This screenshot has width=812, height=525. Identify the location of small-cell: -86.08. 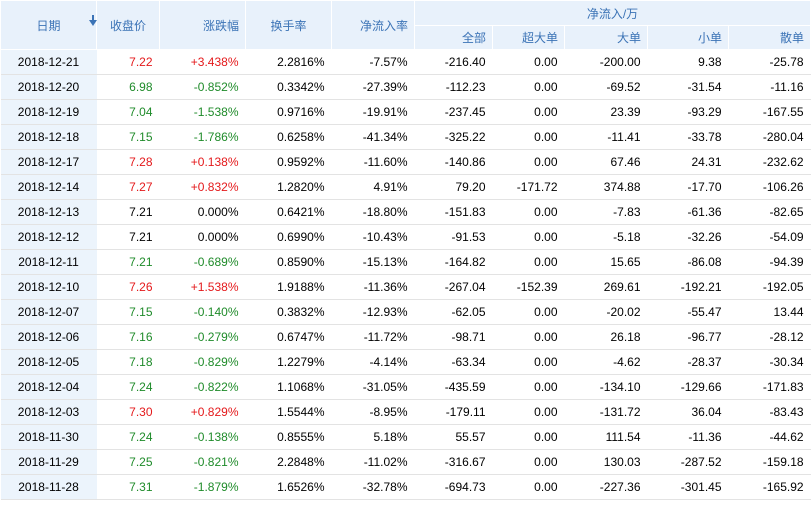
(688, 262).